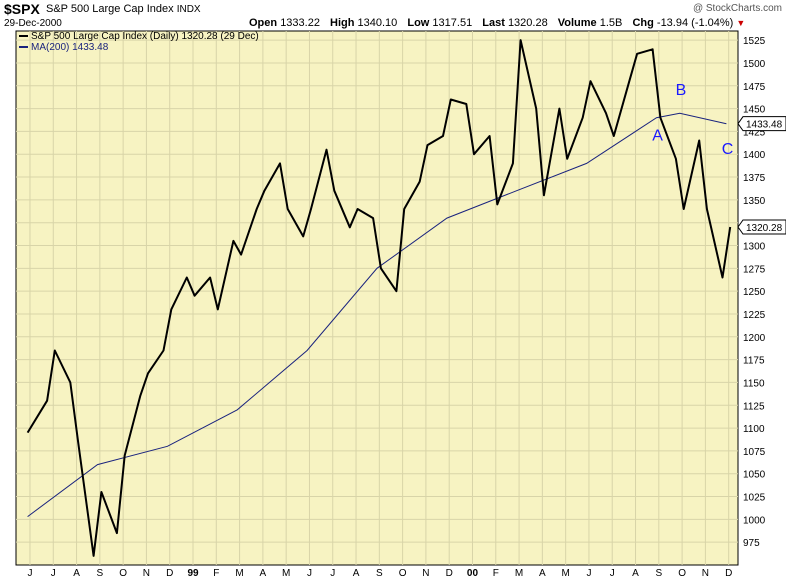 The width and height of the screenshot is (786, 579). What do you see at coordinates (22, 9) in the screenshot?
I see `ticker-symbol: $SPX` at bounding box center [22, 9].